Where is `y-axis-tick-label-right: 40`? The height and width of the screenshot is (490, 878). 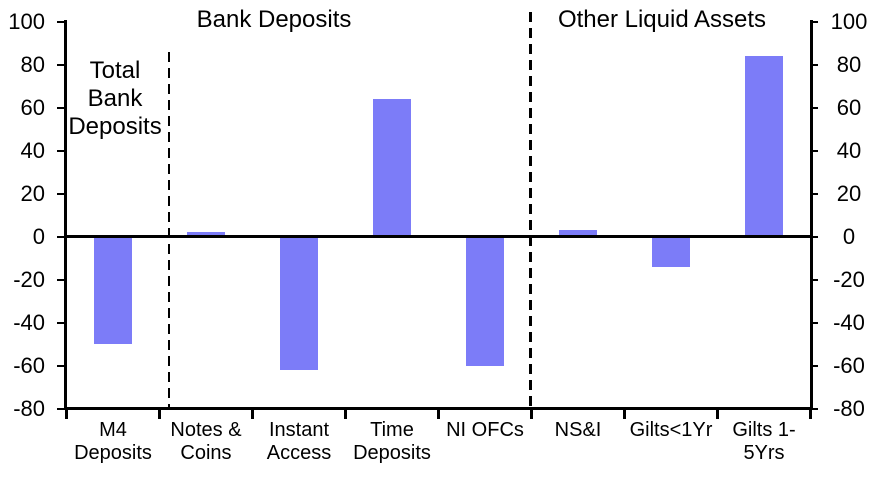 y-axis-tick-label-right: 40 is located at coordinates (849, 150).